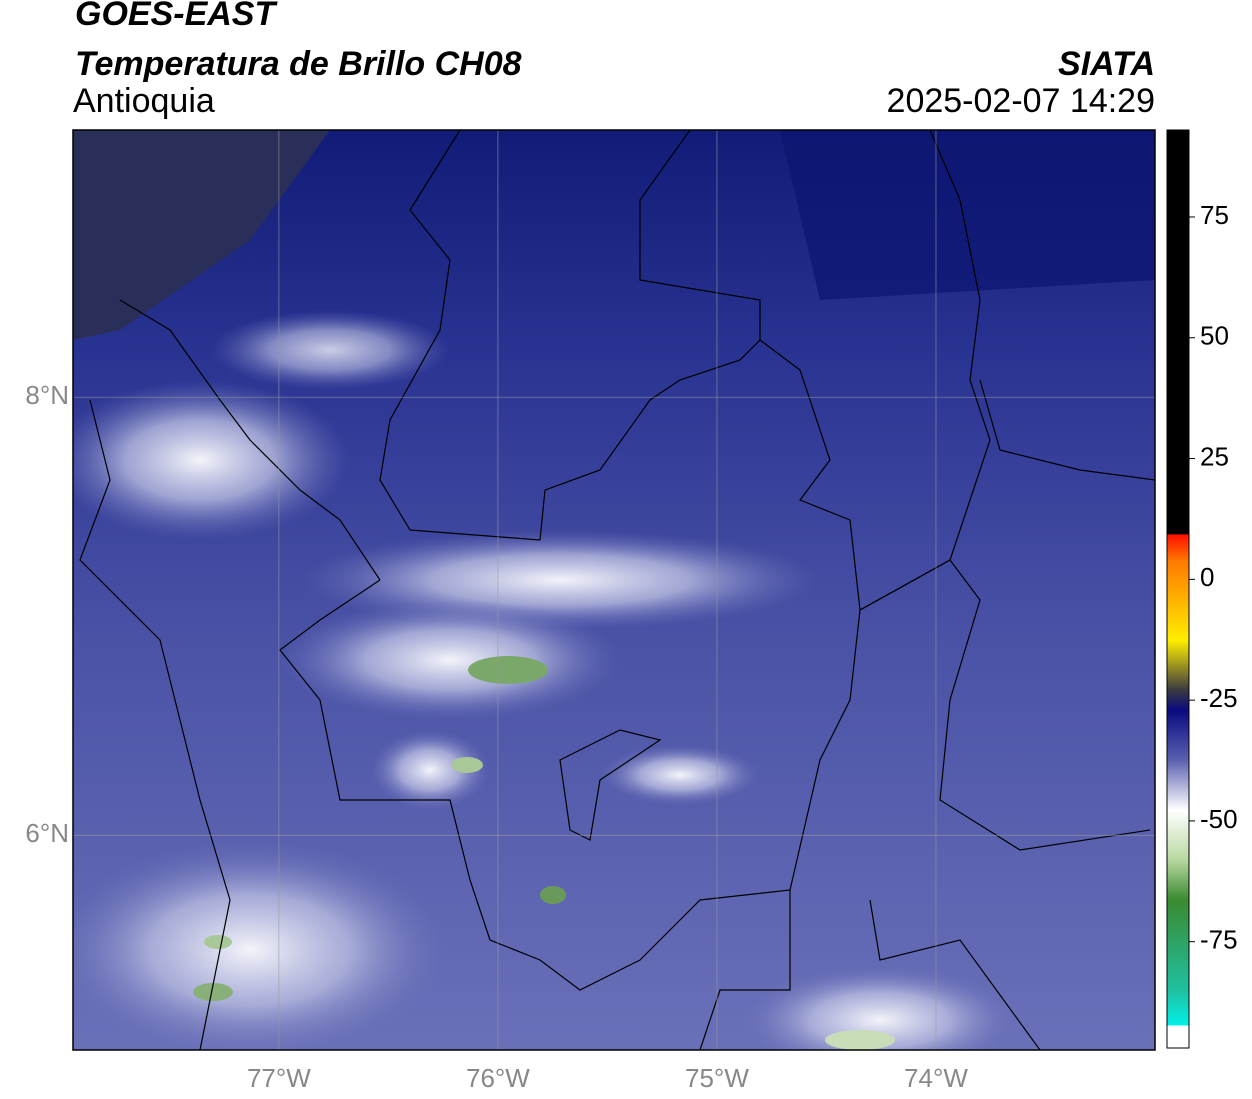  Describe the element at coordinates (47, 833) in the screenshot. I see `y-tick-label: 6°N` at that location.